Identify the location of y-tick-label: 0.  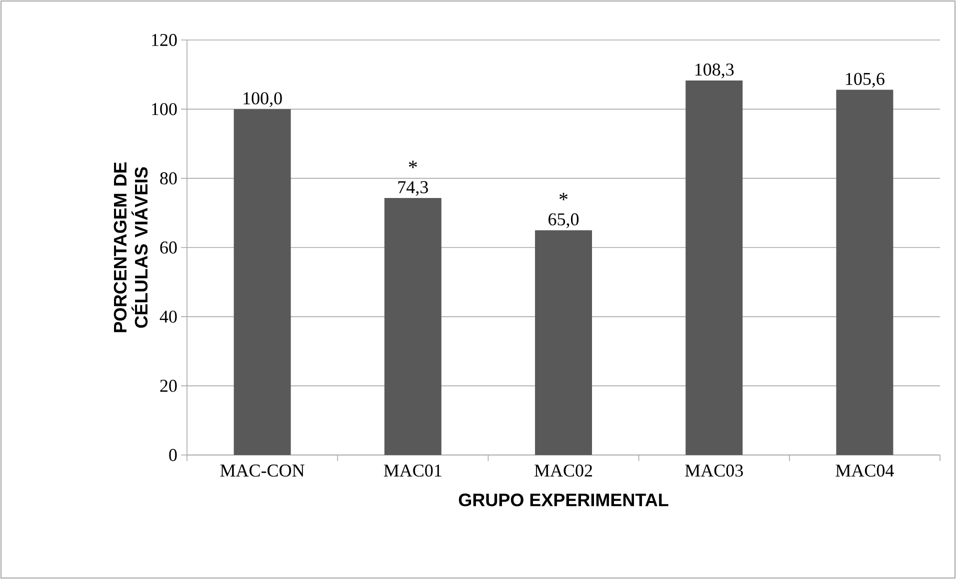
(173, 455).